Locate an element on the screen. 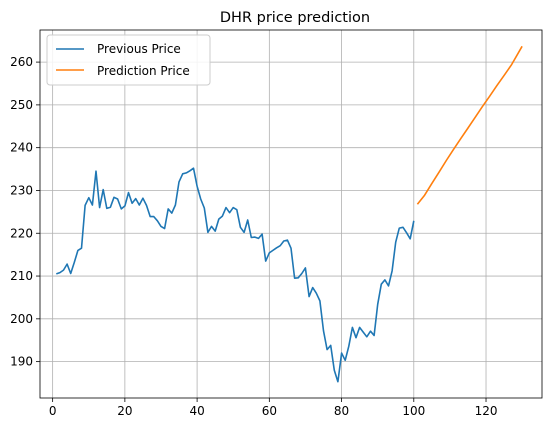 The image size is (552, 433). x-tick-label: 100 is located at coordinates (413, 411).